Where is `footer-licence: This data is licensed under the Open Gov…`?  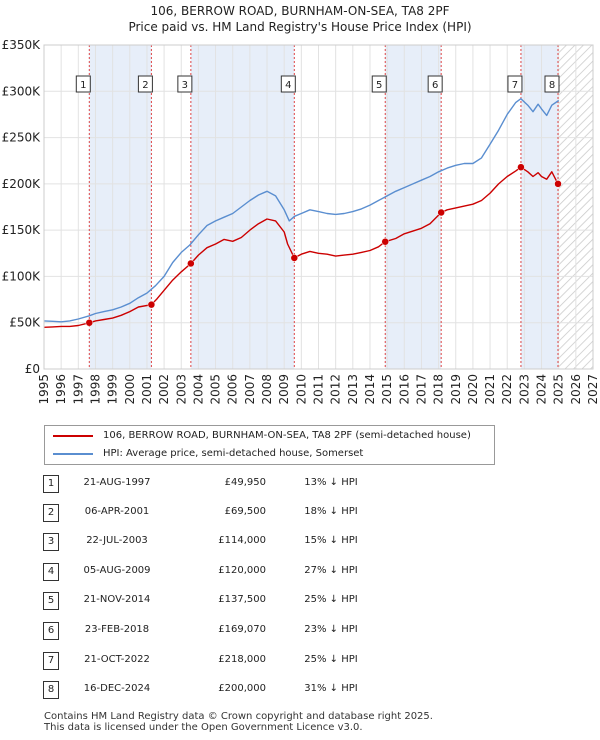
footer-licence: This data is licensed under the Open Gov… is located at coordinates (203, 727).